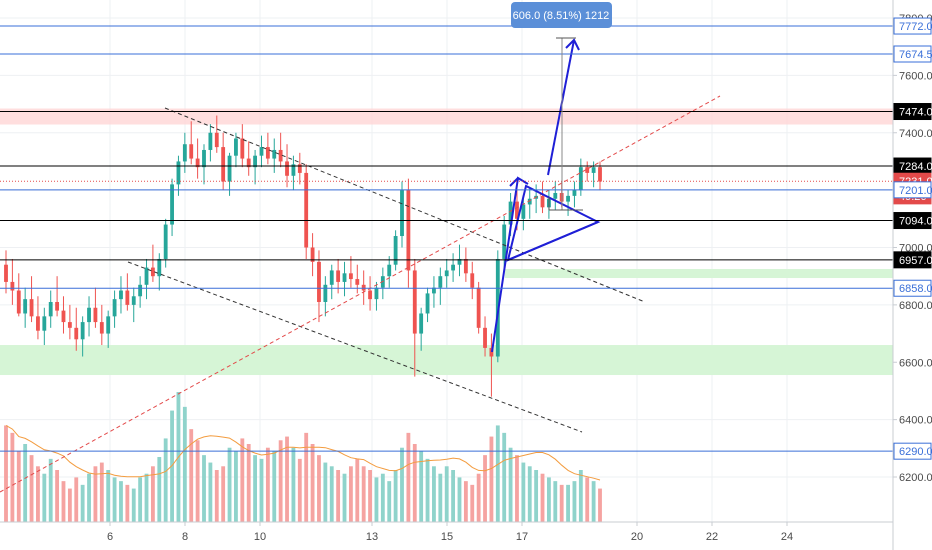 The width and height of the screenshot is (932, 550). What do you see at coordinates (561, 106) in the screenshot?
I see `measure-tool: 606.0 (8.51%) 1212` at bounding box center [561, 106].